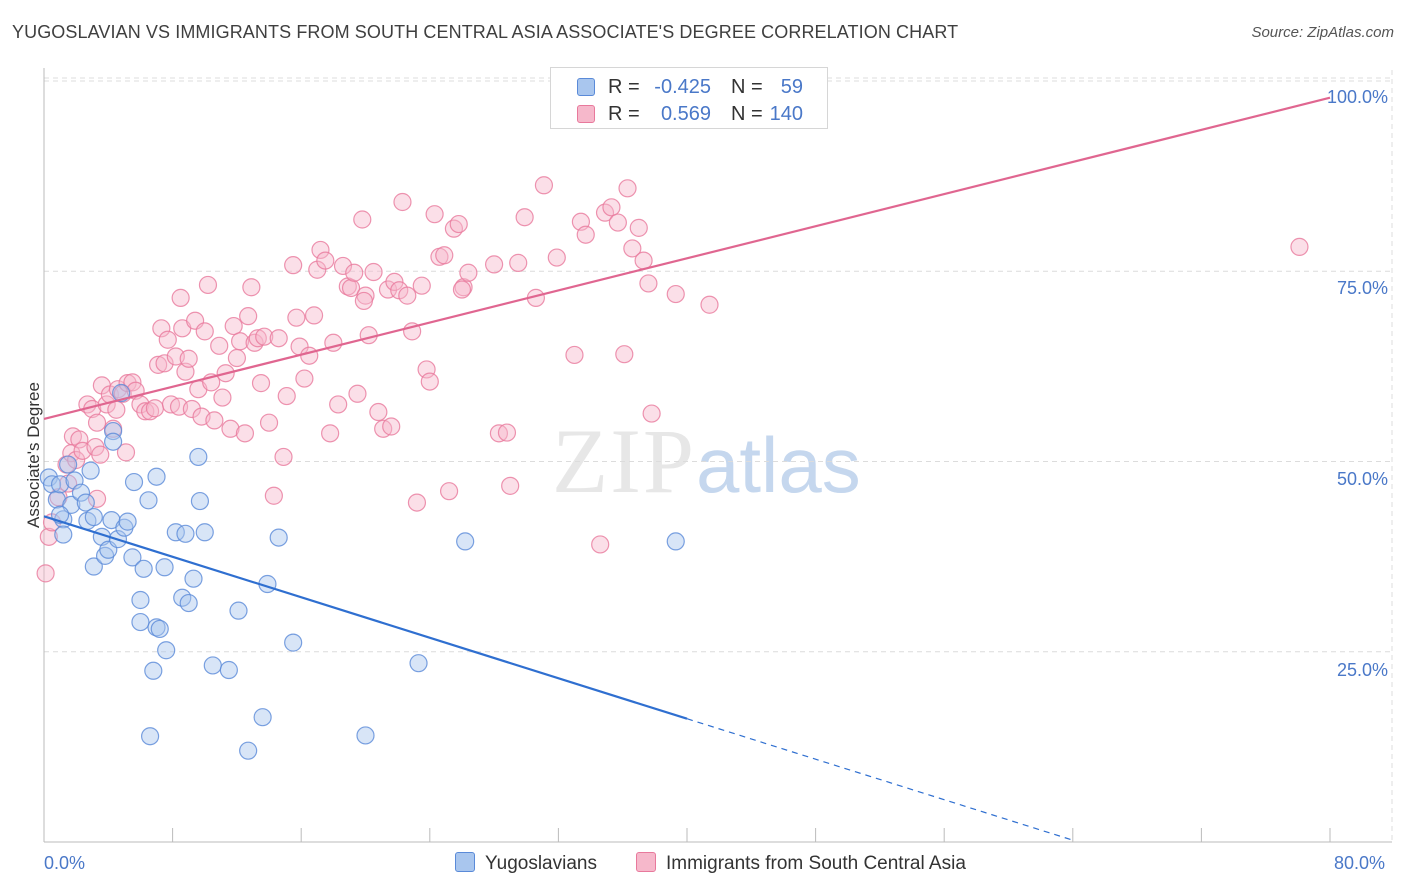 The image size is (1406, 892). I want to click on legend-label: Immigrants from South Central Asia, so click(816, 863).